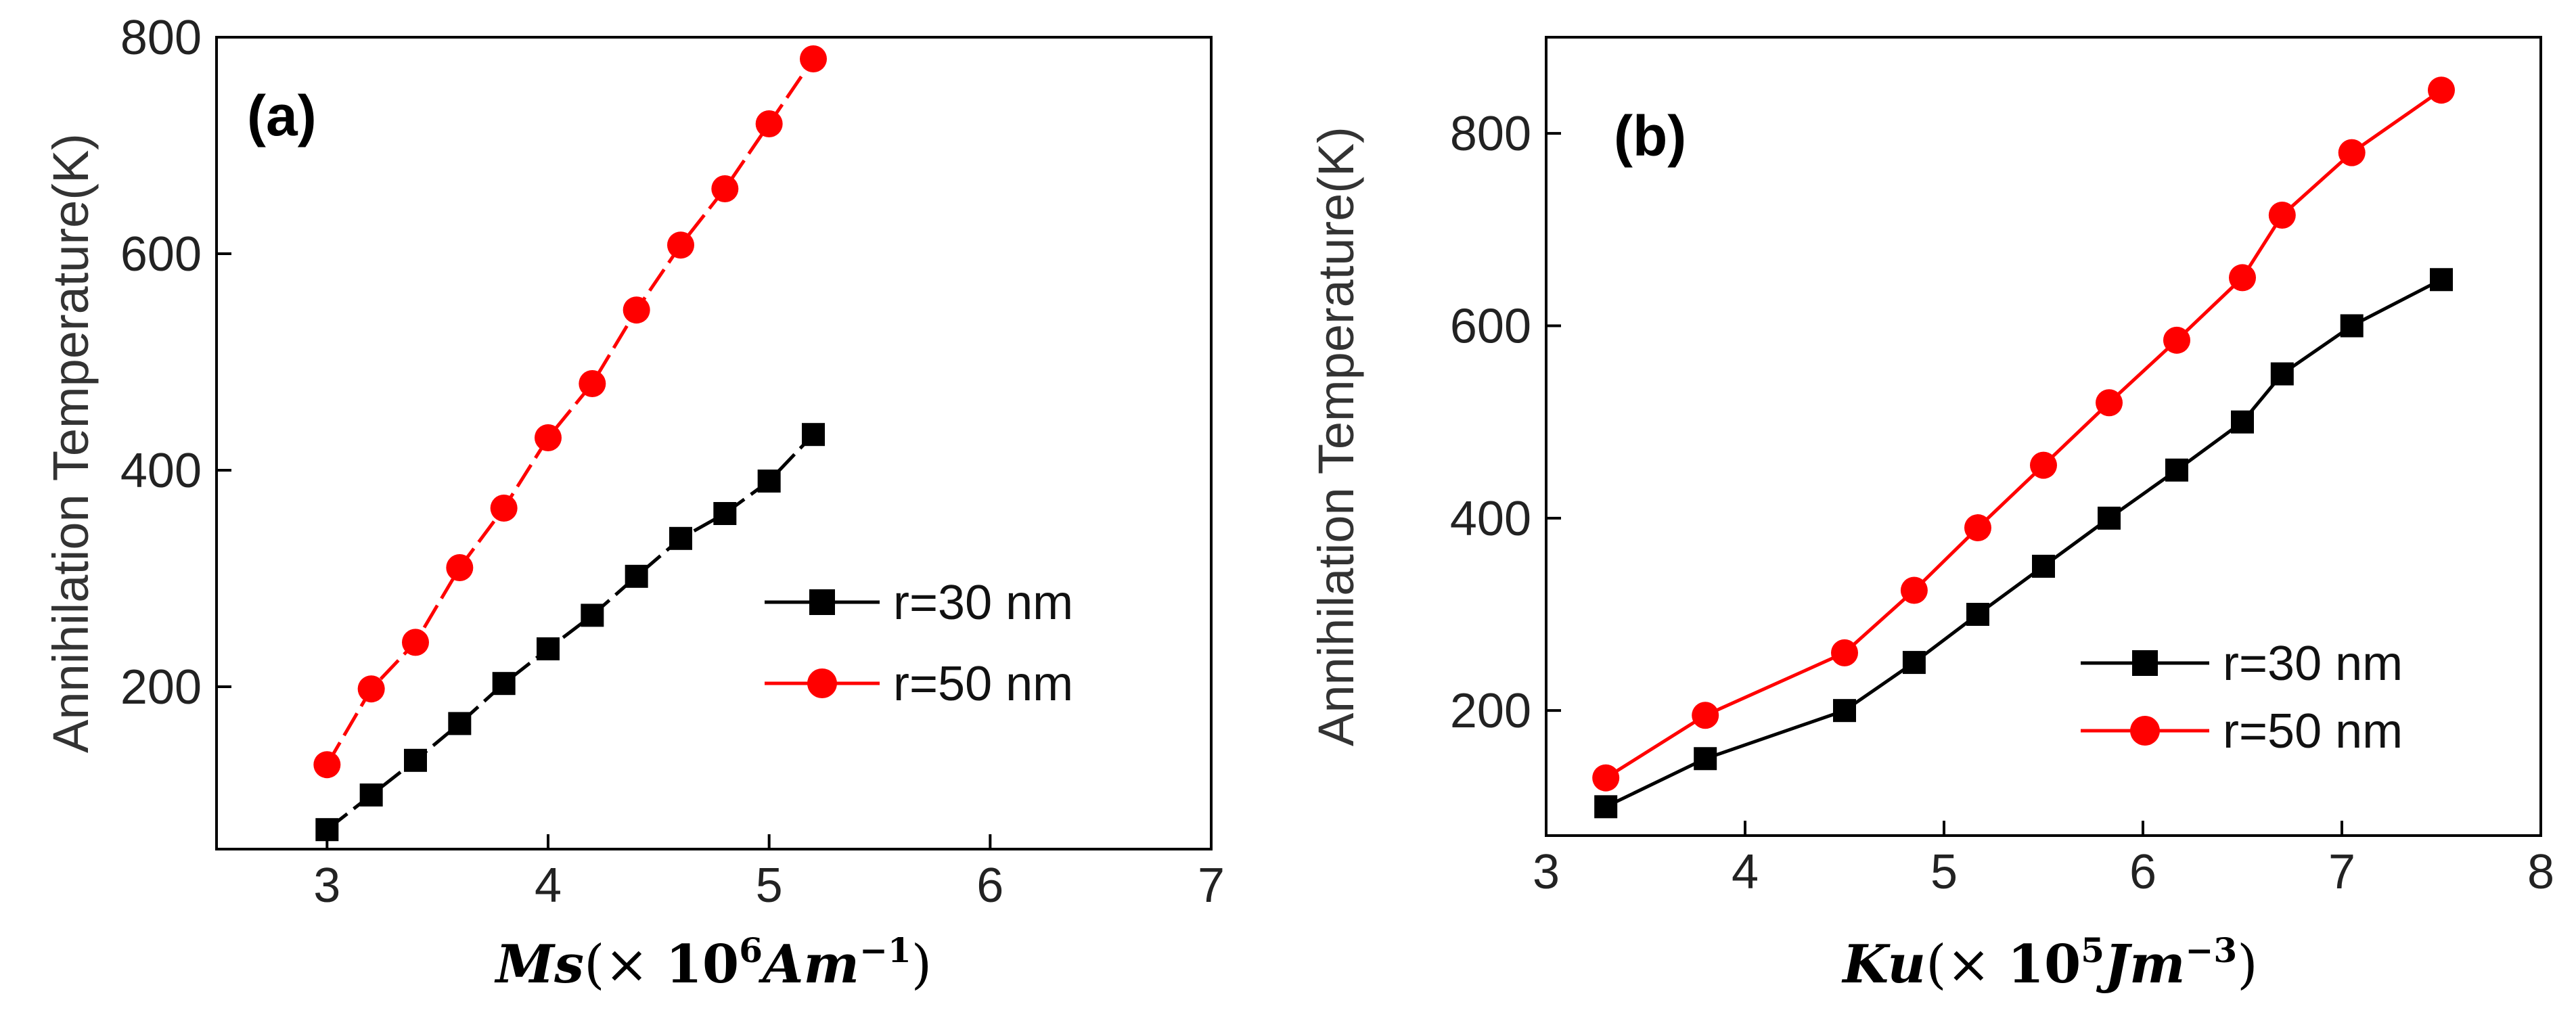  What do you see at coordinates (2043, 860) in the screenshot?
I see `x-axis: 3 4 5 6 7 8` at bounding box center [2043, 860].